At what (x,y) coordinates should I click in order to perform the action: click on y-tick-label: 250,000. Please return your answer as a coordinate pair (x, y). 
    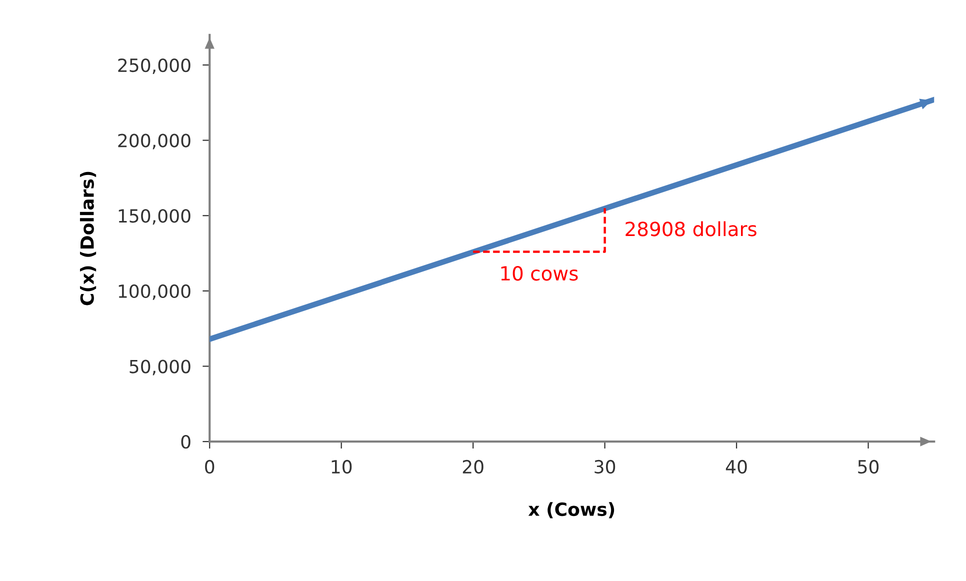
    Looking at the image, I should click on (154, 66).